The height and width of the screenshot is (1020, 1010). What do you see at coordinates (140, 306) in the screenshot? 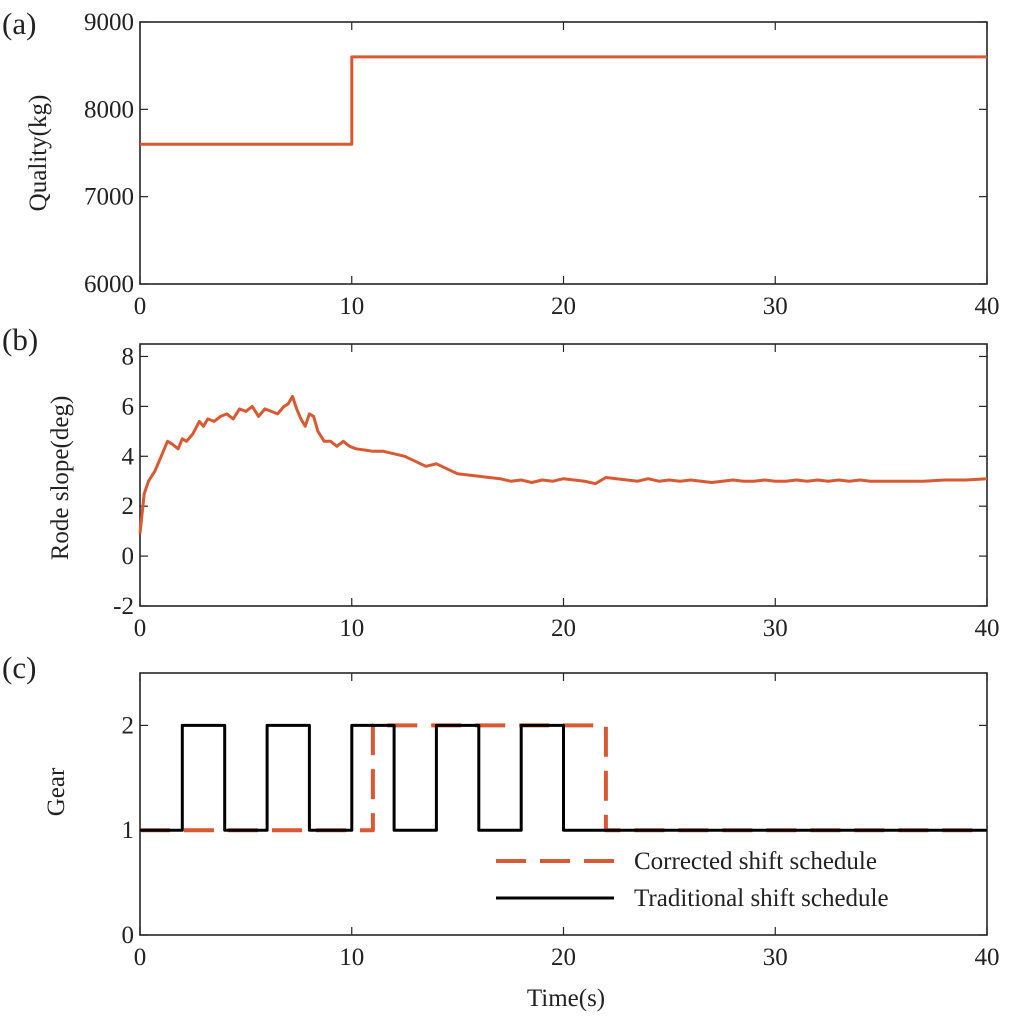
I see `x-tick-label-a-0: 0` at bounding box center [140, 306].